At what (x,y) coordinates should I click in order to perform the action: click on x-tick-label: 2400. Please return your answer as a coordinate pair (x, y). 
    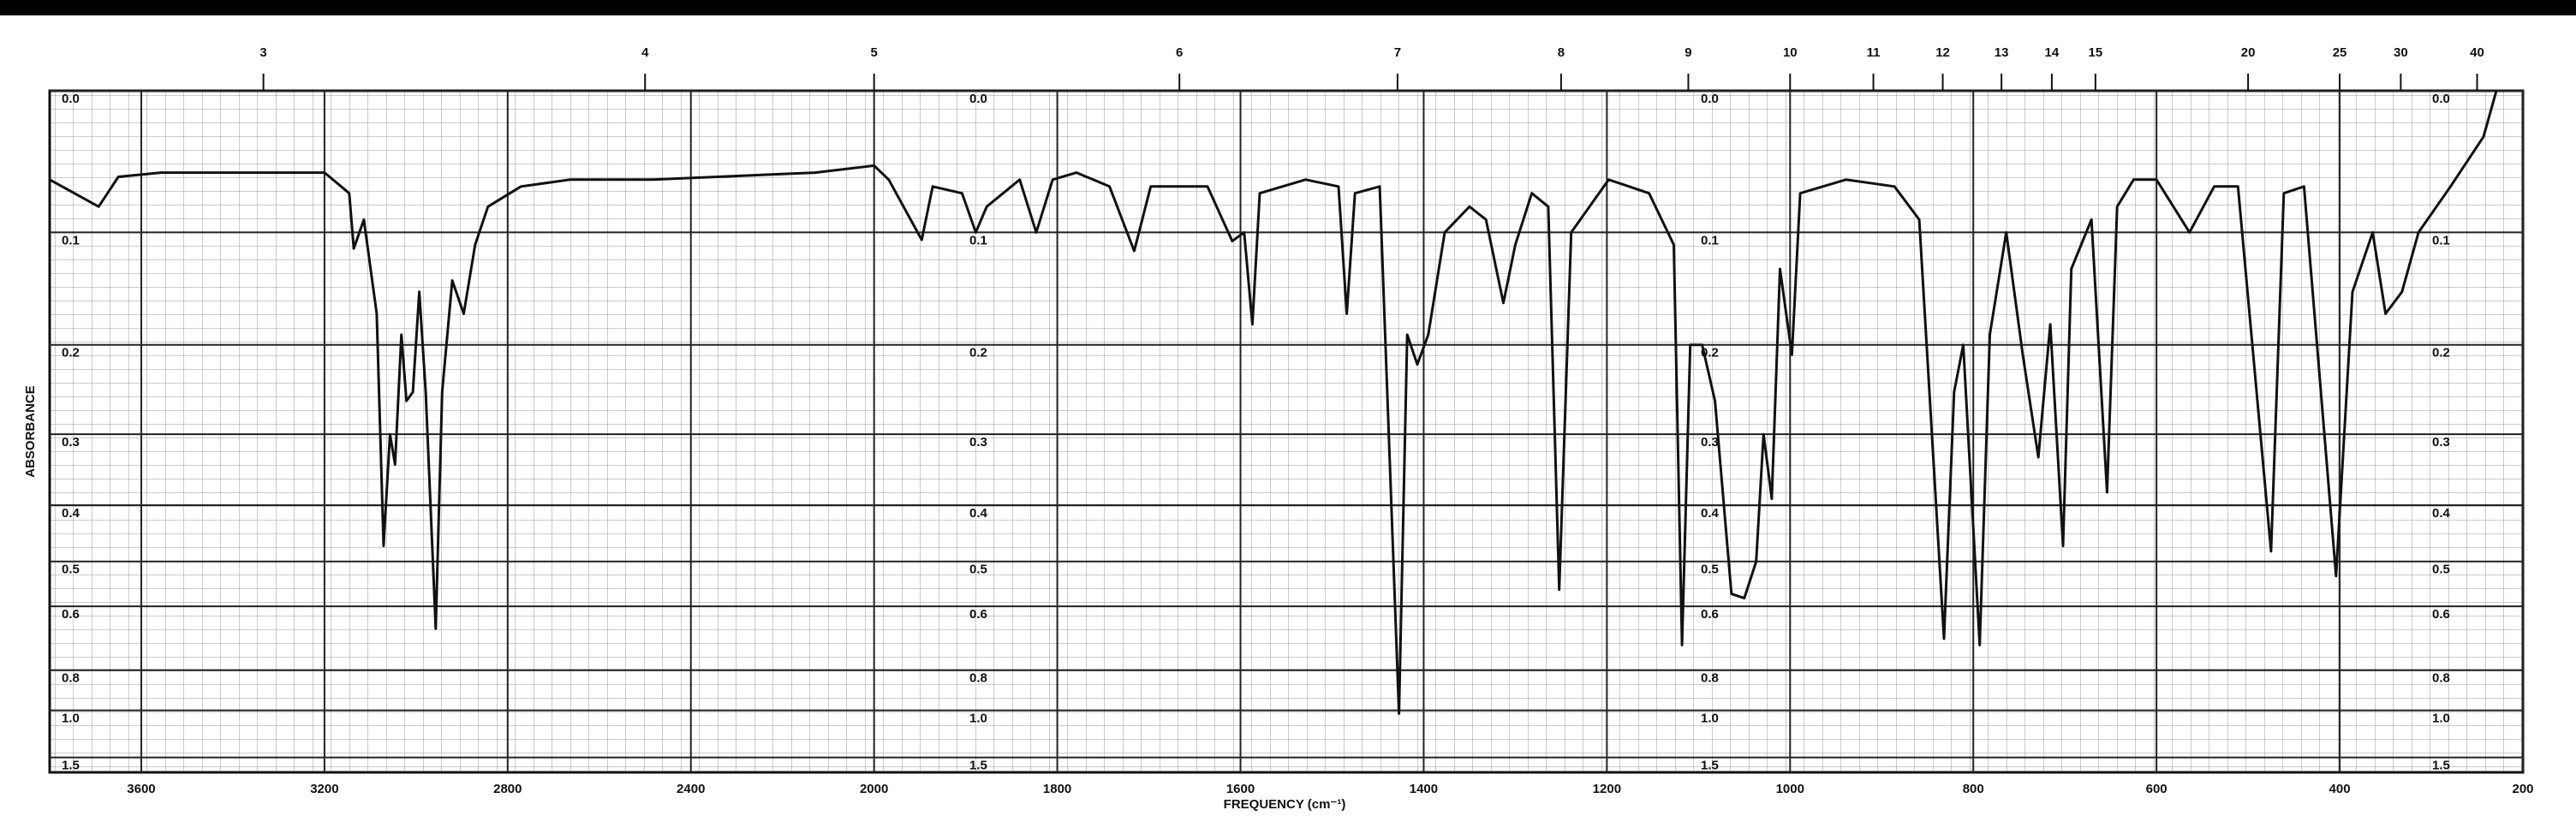
    Looking at the image, I should click on (691, 789).